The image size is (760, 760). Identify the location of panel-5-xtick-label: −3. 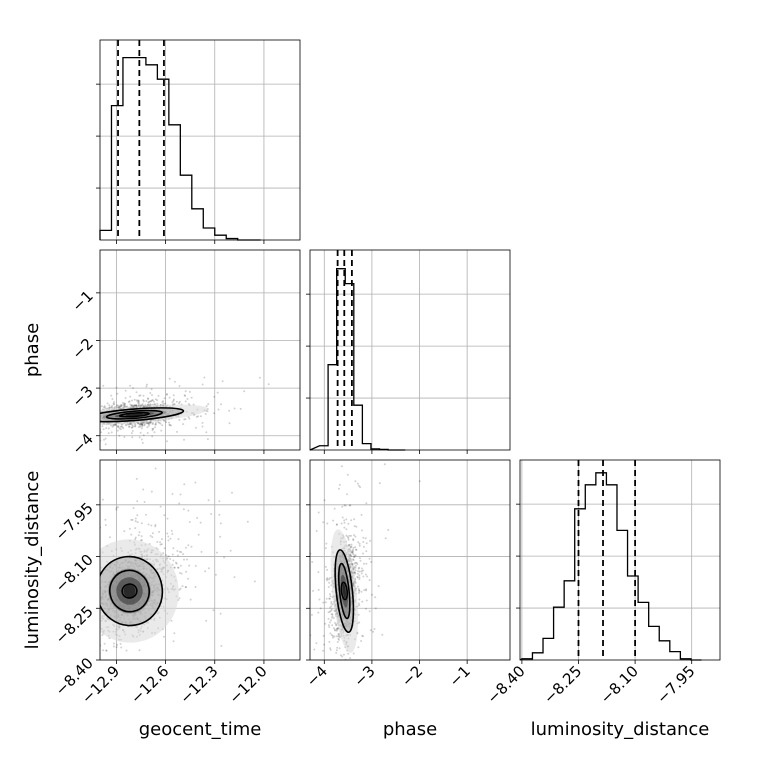
(364, 676).